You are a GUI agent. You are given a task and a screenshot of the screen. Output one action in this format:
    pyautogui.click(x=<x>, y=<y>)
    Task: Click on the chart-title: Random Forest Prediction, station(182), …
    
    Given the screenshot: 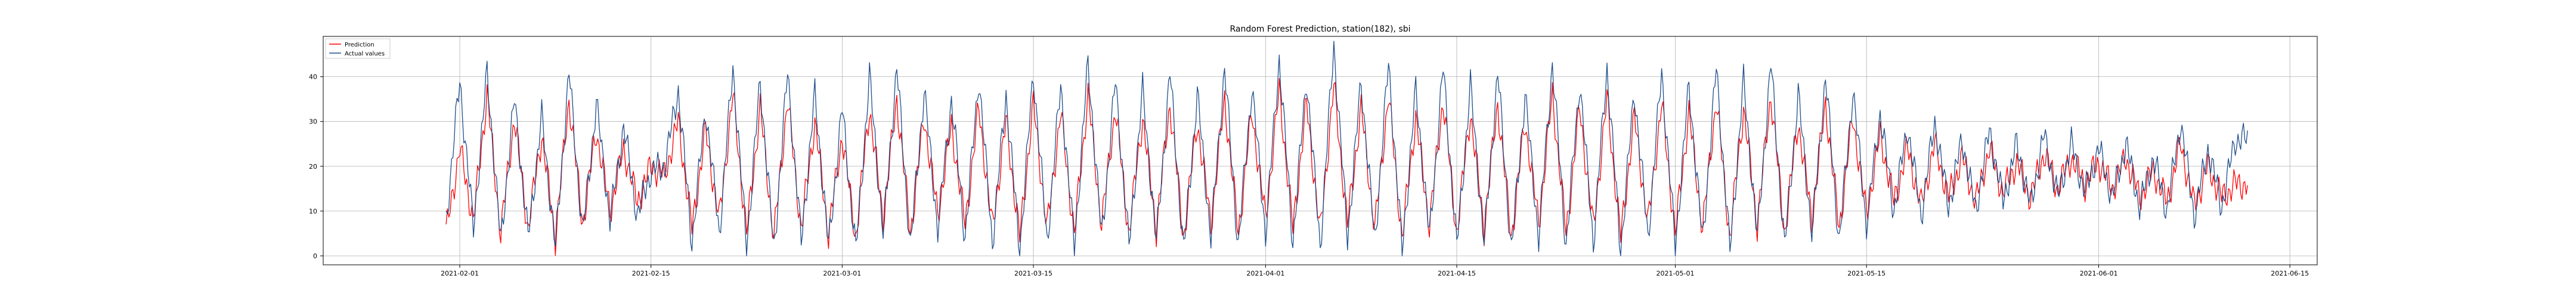 What is the action you would take?
    pyautogui.click(x=1320, y=29)
    